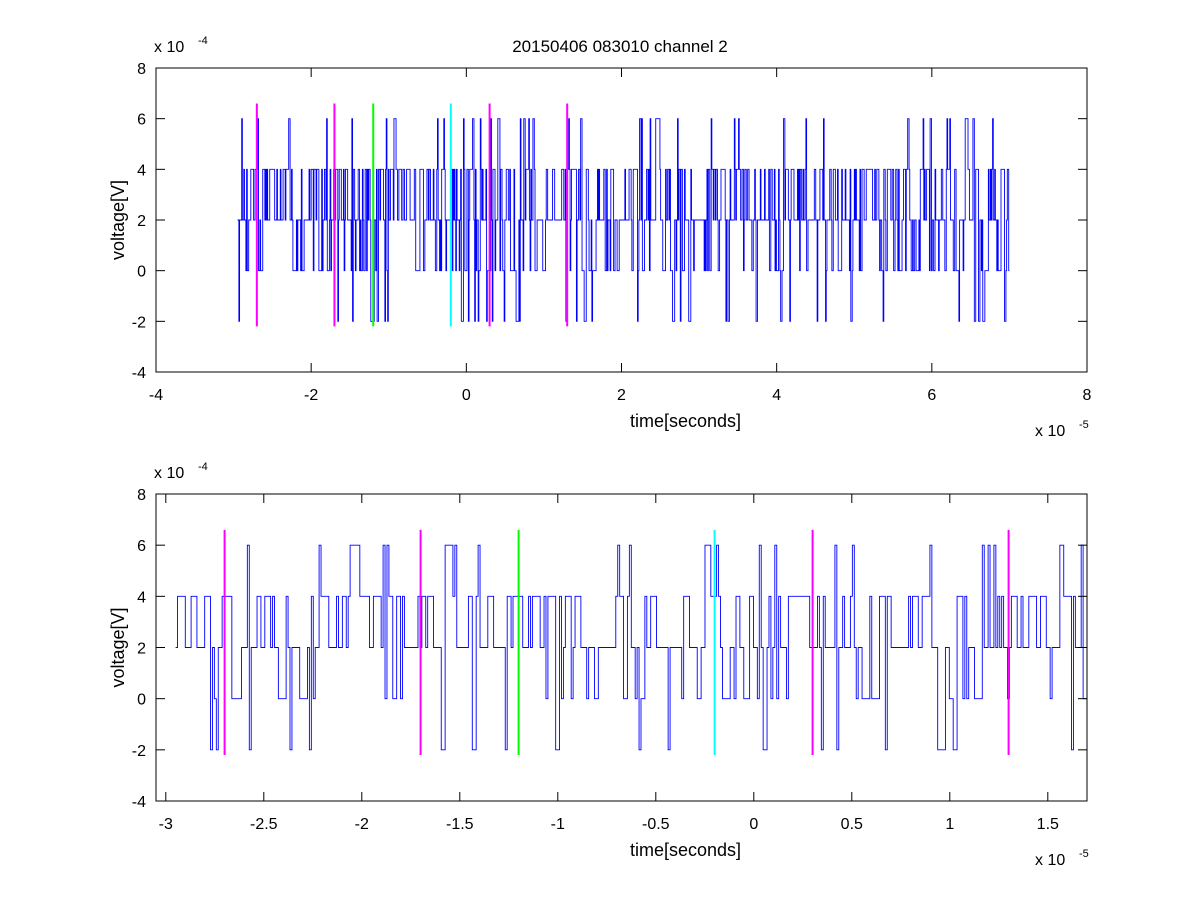 The height and width of the screenshot is (900, 1200). What do you see at coordinates (156, 395) in the screenshot?
I see `x-tick-label: -4` at bounding box center [156, 395].